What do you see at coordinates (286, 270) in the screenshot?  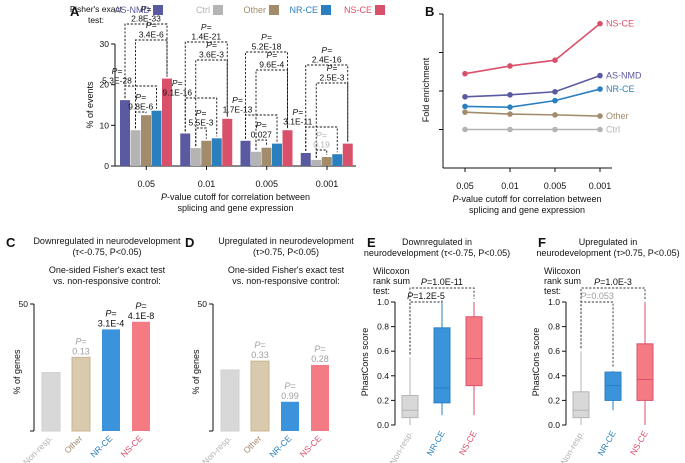 I see `panel-subtitle: One-sided Fisher's exact test` at bounding box center [286, 270].